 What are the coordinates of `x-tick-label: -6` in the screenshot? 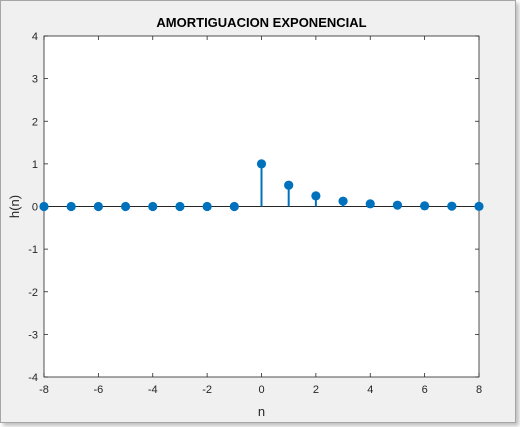 It's located at (98, 390).